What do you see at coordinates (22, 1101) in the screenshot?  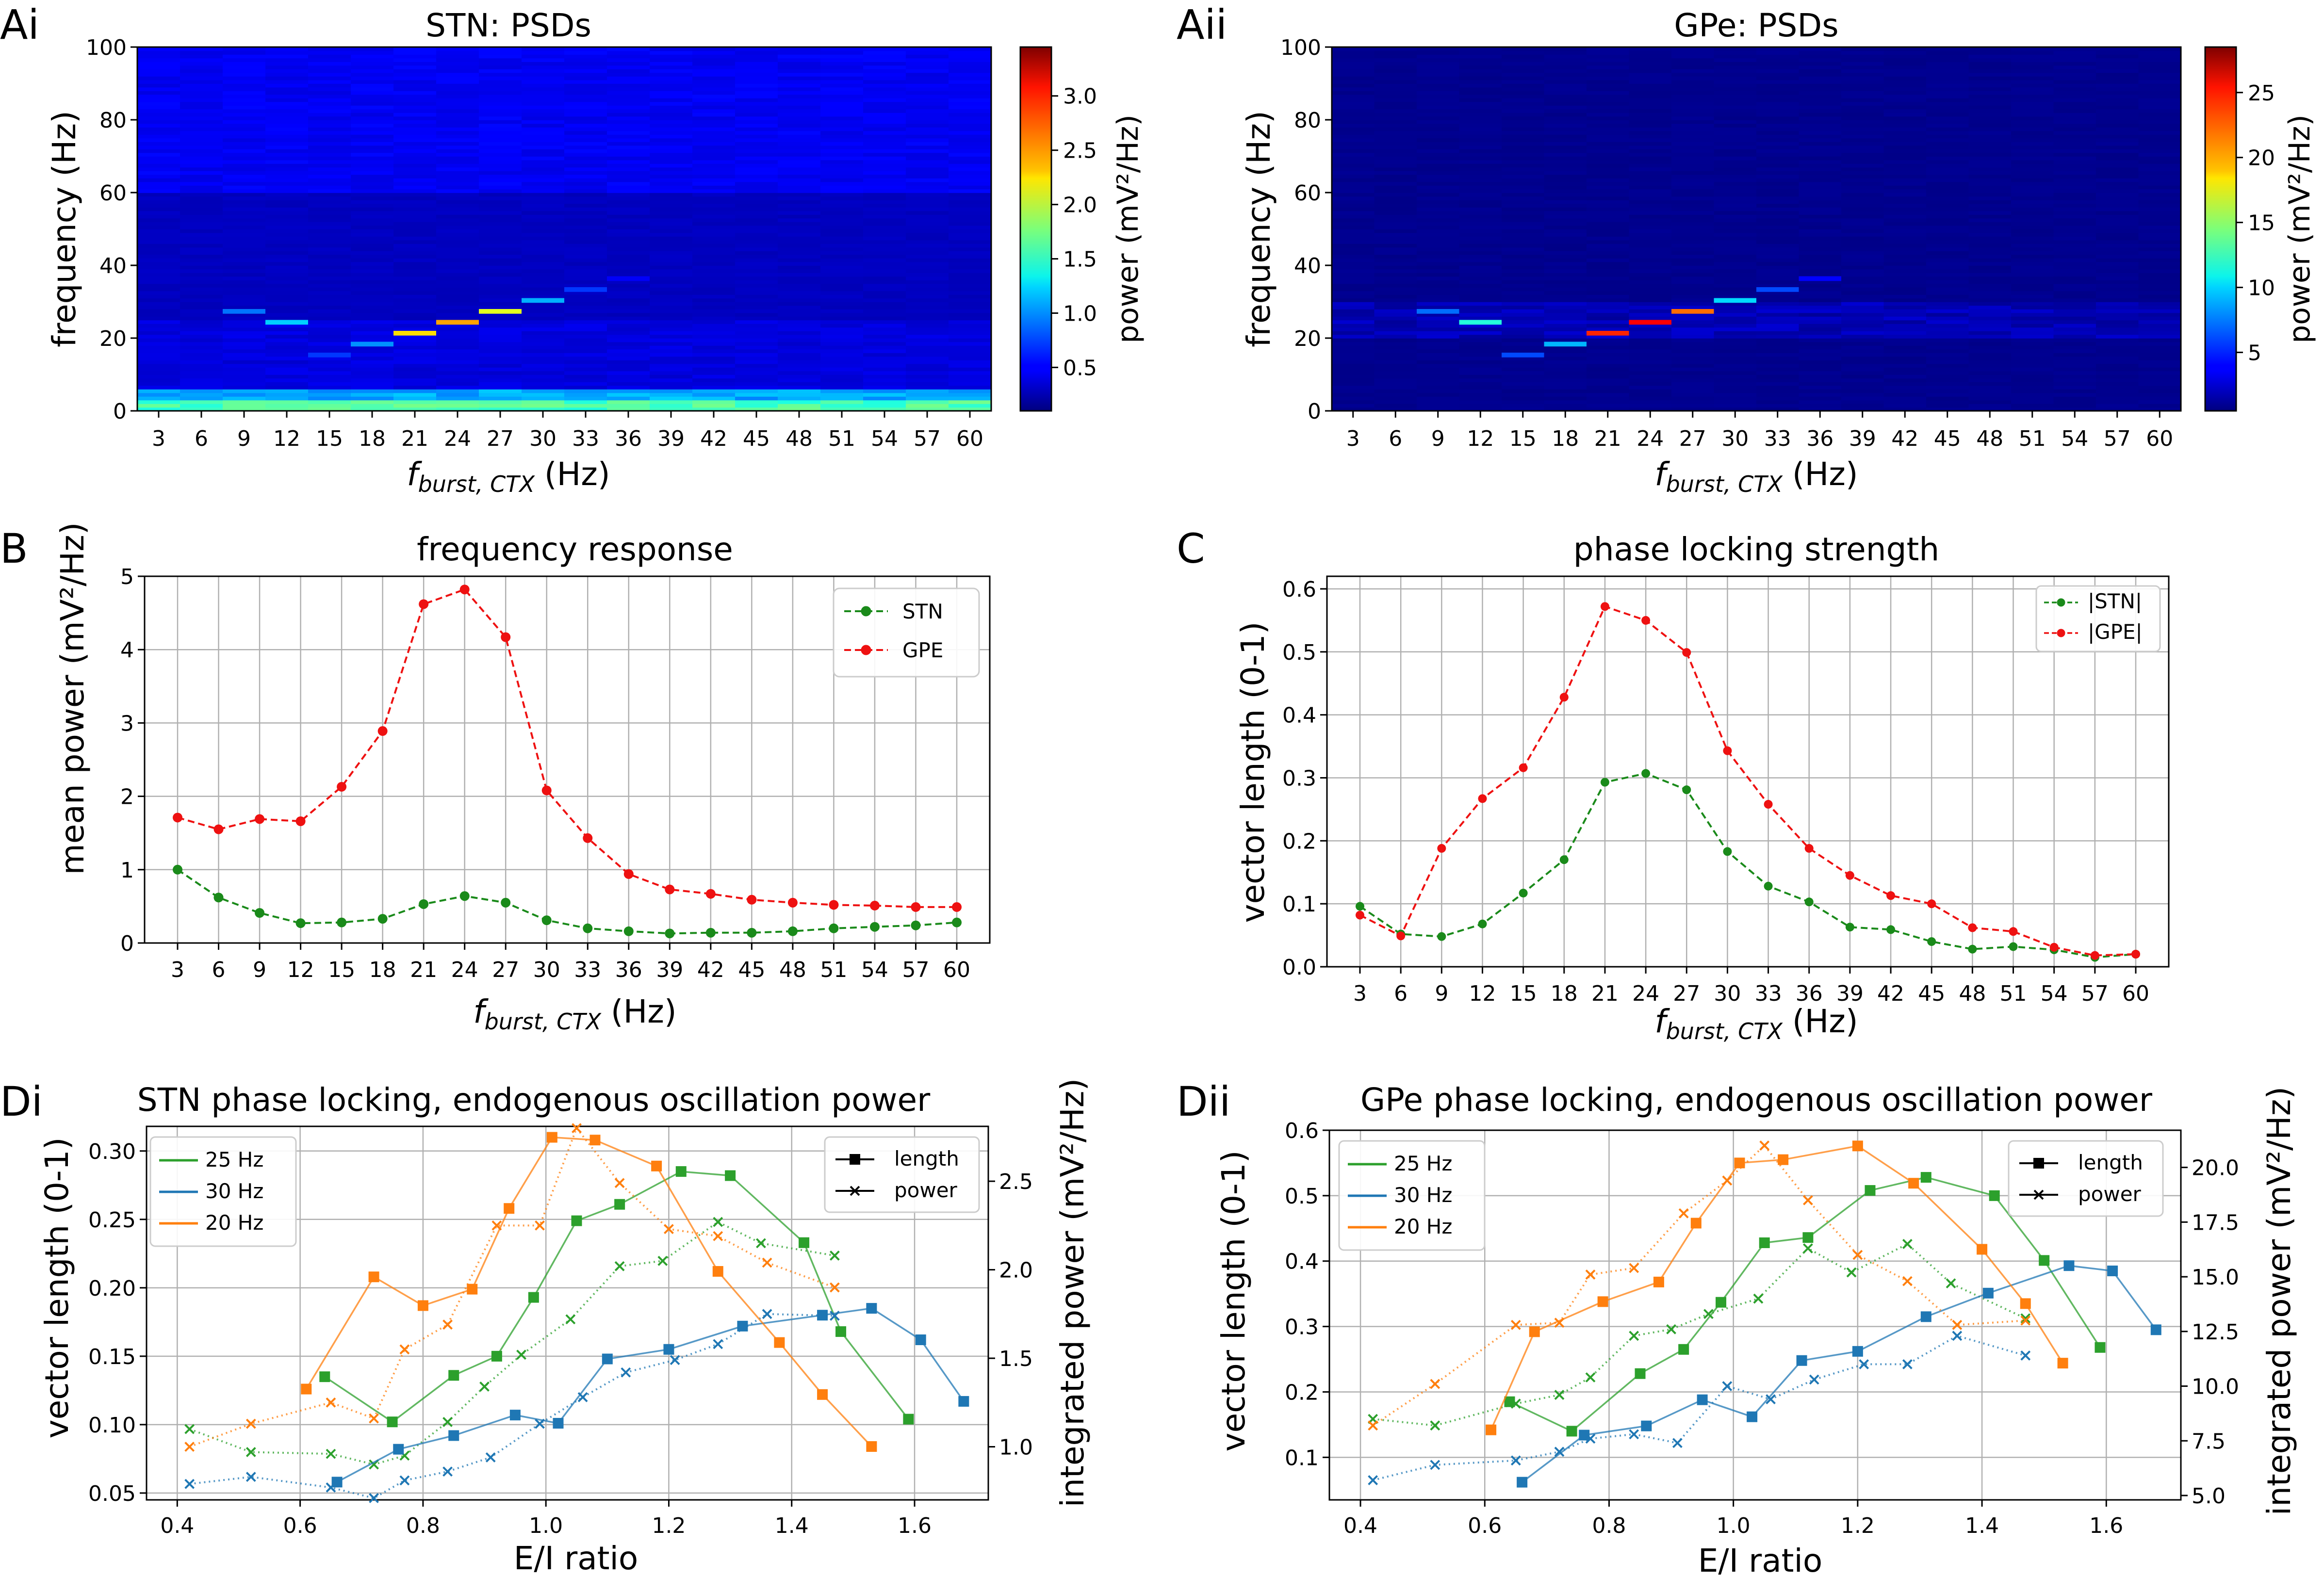 I see `panel-label-di: Di` at bounding box center [22, 1101].